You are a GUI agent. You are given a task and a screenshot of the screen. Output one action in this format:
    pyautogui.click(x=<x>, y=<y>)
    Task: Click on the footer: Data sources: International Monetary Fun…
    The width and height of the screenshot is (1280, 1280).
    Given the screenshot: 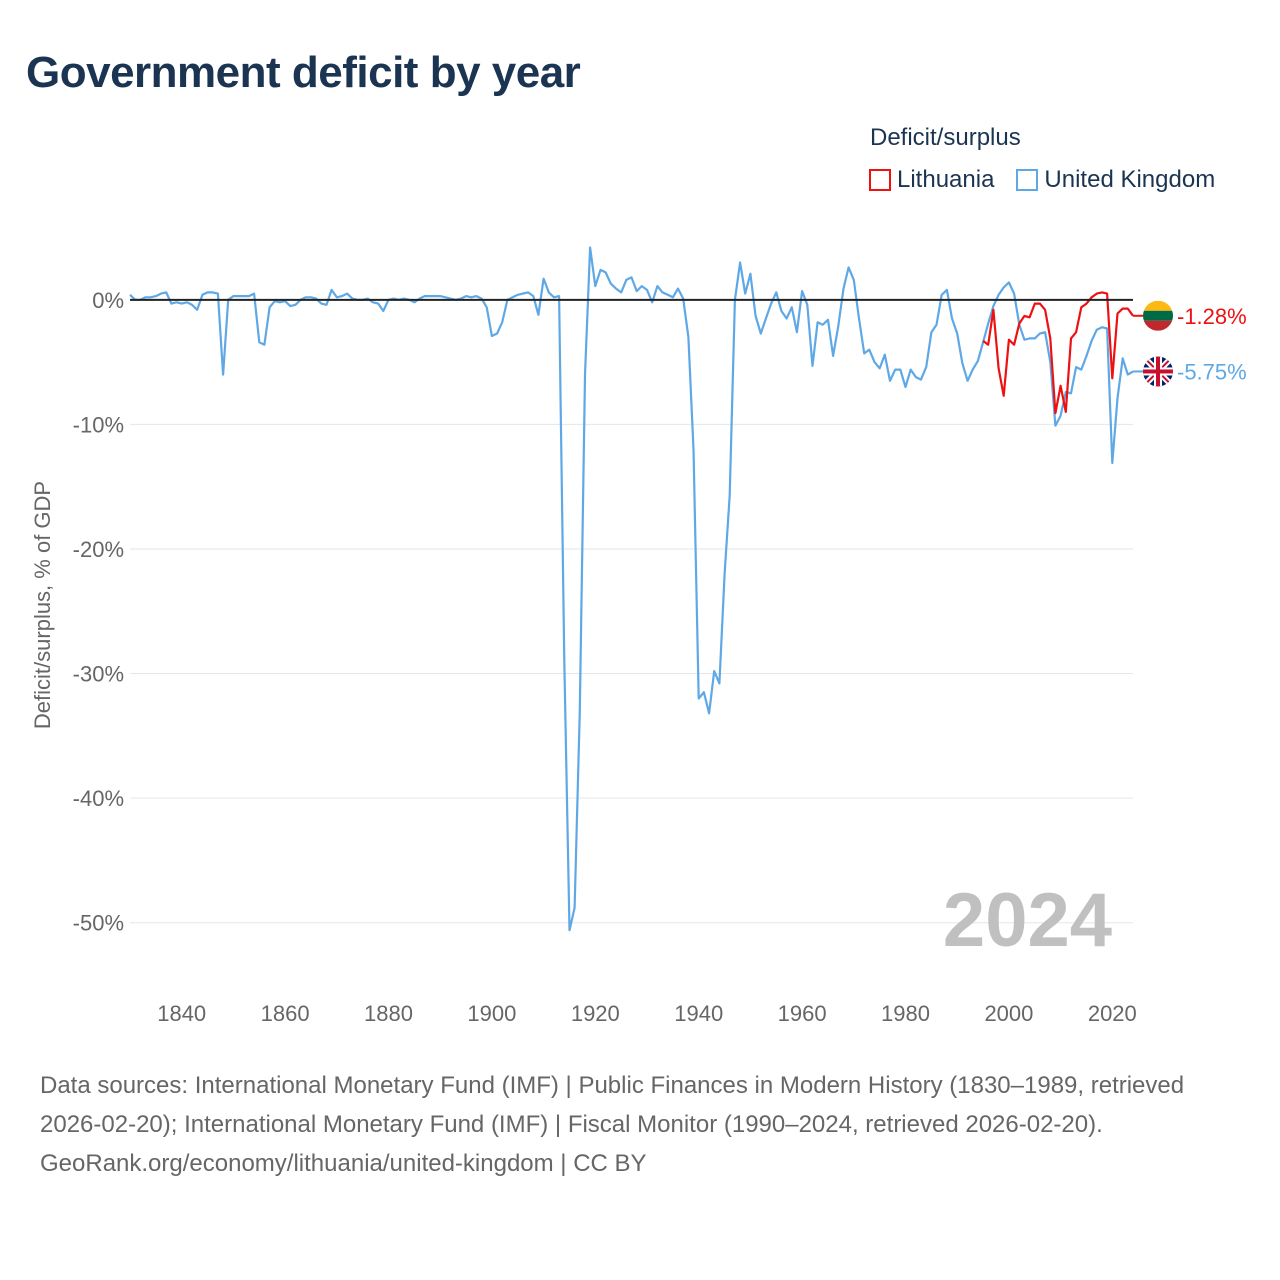 What is the action you would take?
    pyautogui.click(x=640, y=1124)
    